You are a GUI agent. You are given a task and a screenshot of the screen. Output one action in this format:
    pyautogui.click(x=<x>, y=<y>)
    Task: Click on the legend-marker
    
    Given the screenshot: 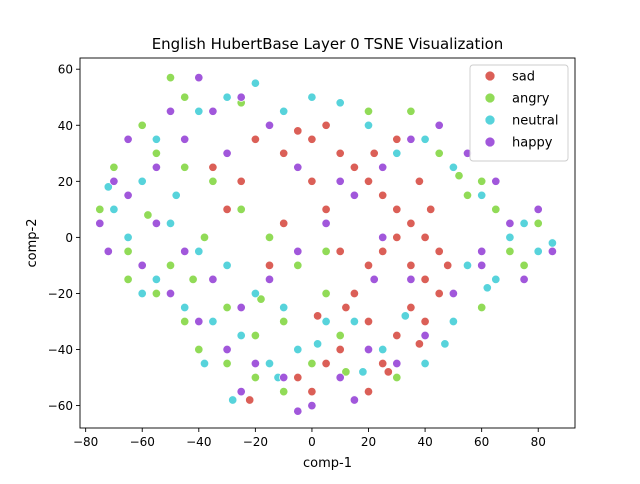 What is the action you would take?
    pyautogui.click(x=490, y=120)
    